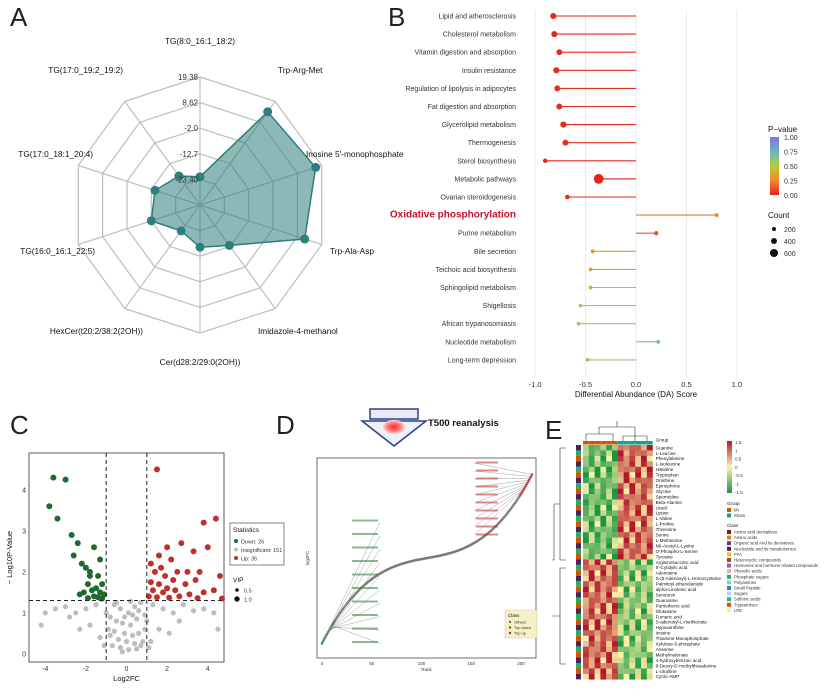 This screenshot has width=825, height=696. Describe the element at coordinates (774, 166) in the screenshot. I see `pvalue-colorbar` at that location.